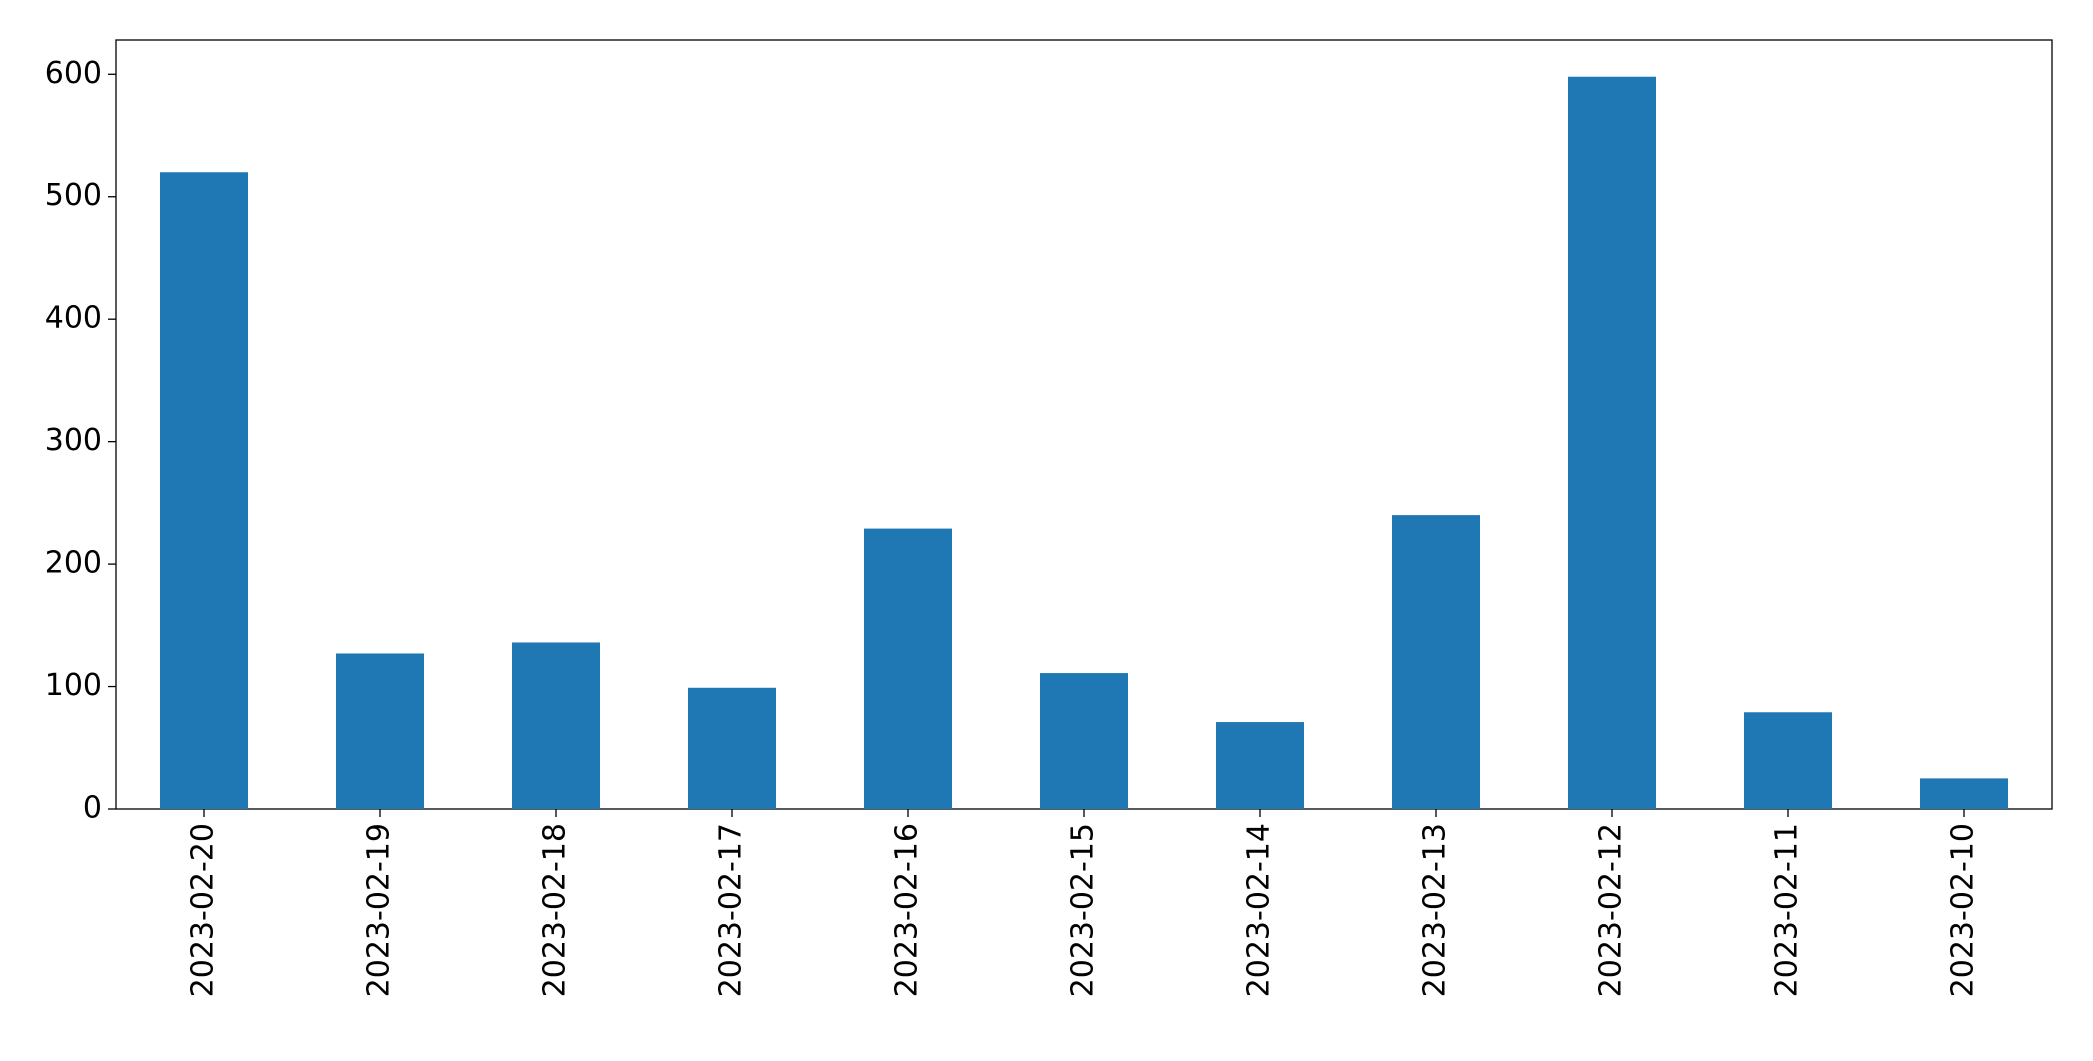 The image size is (2093, 1061). I want to click on x-tick-label: 2023-02-19, so click(379, 910).